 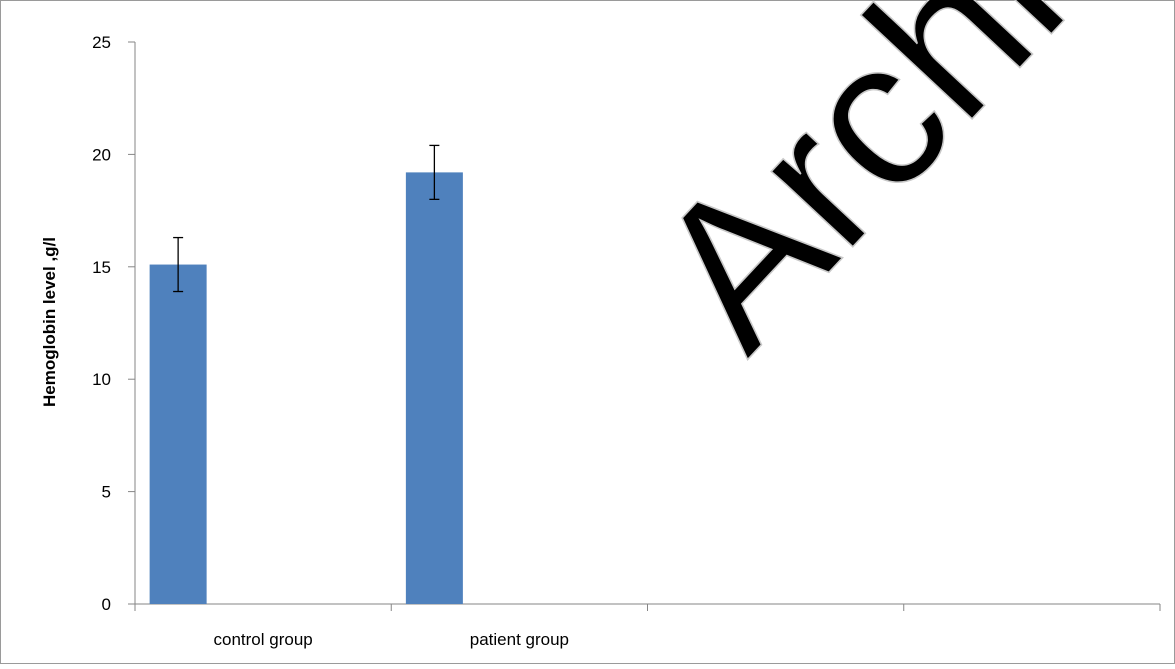 What do you see at coordinates (49, 322) in the screenshot?
I see `y-axis-title: Hemoglobin level ,g/l` at bounding box center [49, 322].